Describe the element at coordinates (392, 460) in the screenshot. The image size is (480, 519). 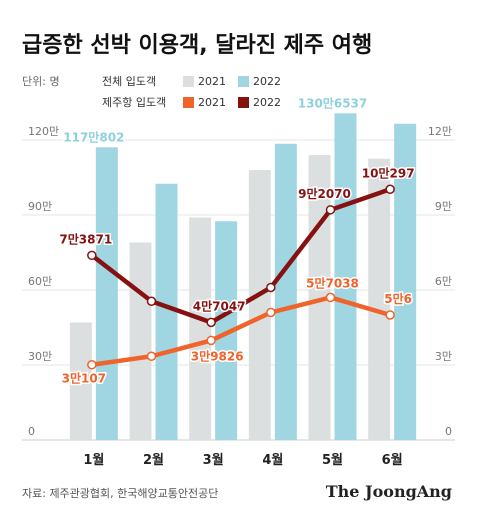
I see `month-label: 6월` at that location.